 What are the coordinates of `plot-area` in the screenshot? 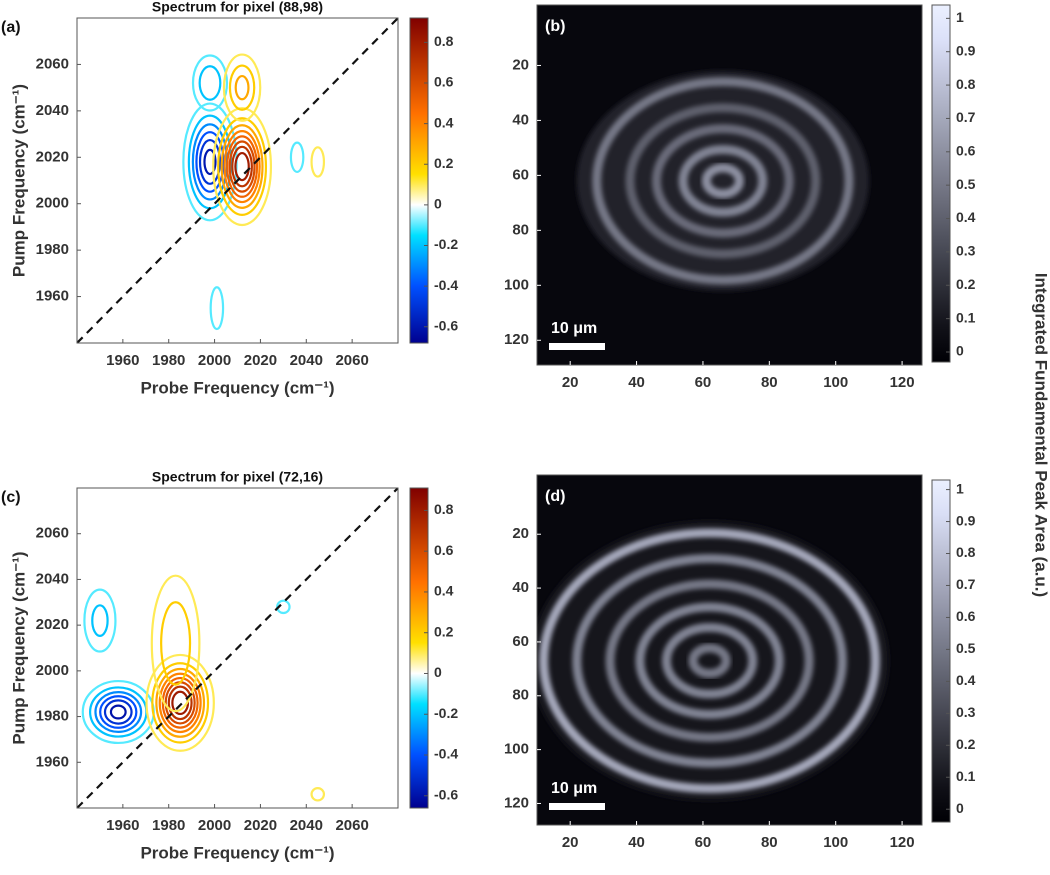 It's located at (237, 648).